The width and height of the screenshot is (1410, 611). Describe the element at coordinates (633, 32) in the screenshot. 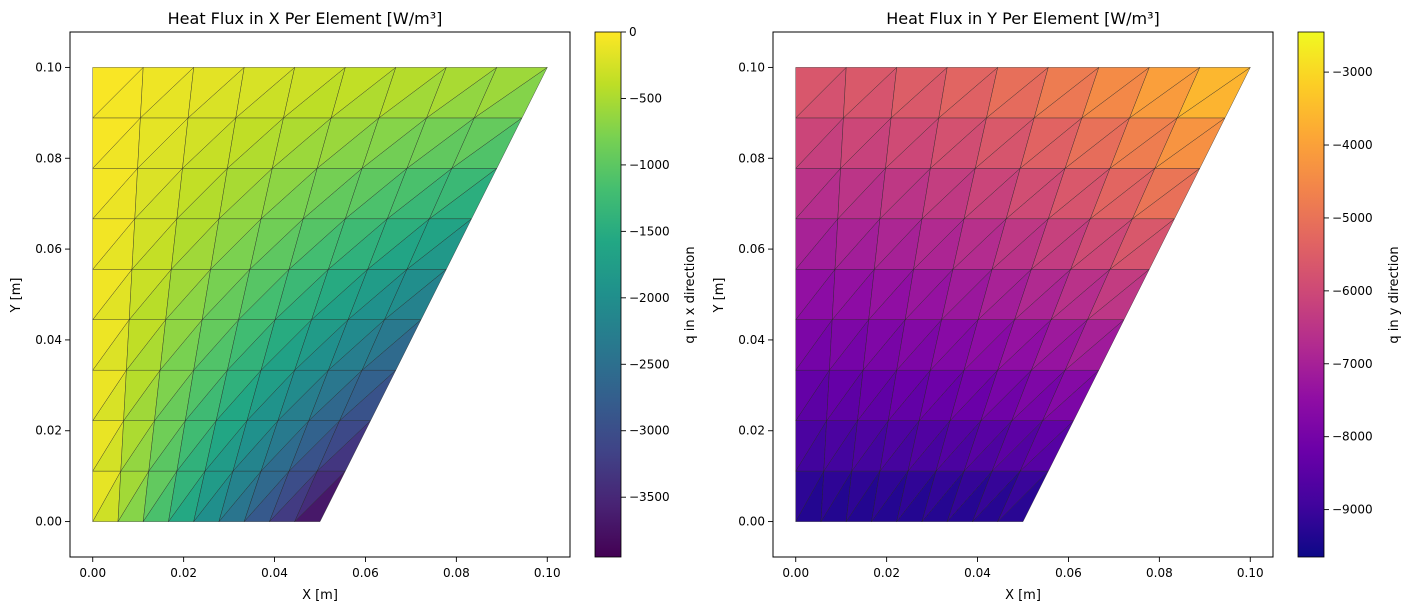

I see `colorbar-tick-label: 0` at that location.